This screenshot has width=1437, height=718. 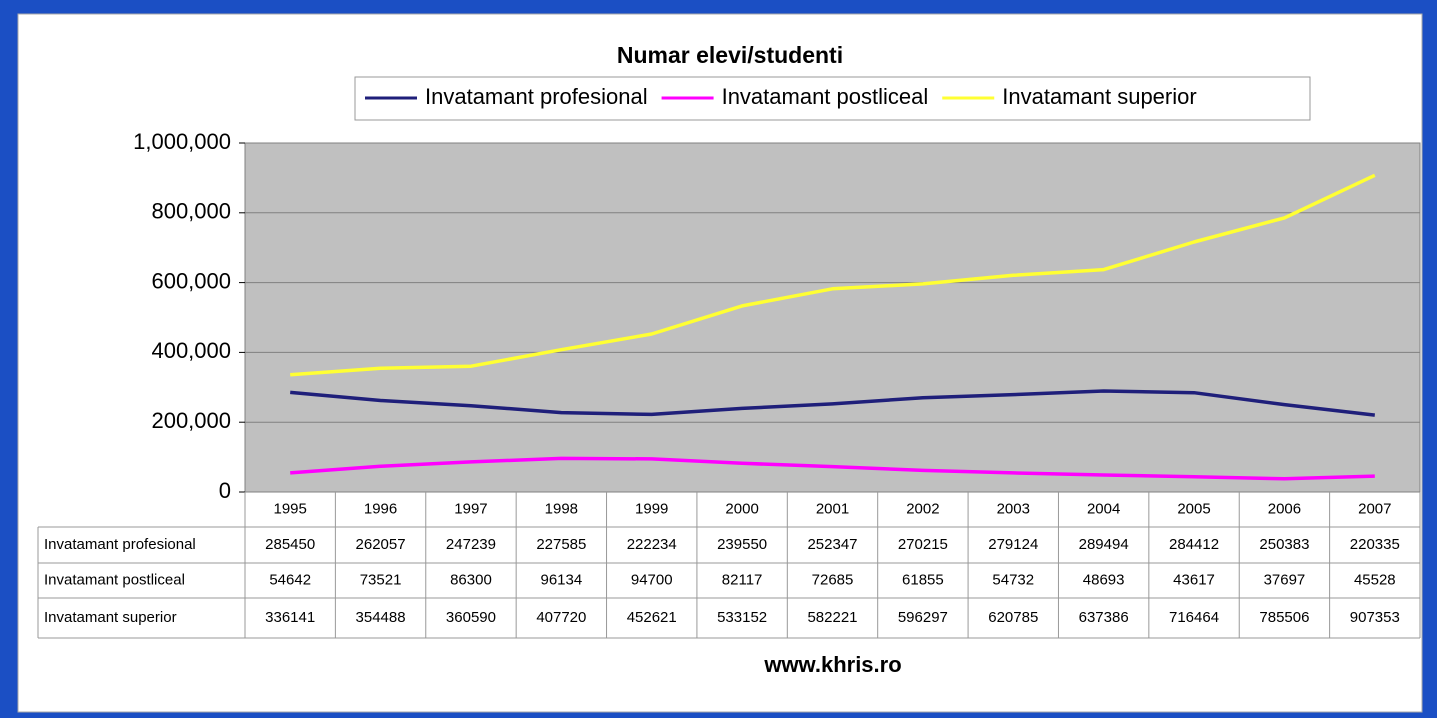 What do you see at coordinates (290, 508) in the screenshot?
I see `x-tick-label: 1995` at bounding box center [290, 508].